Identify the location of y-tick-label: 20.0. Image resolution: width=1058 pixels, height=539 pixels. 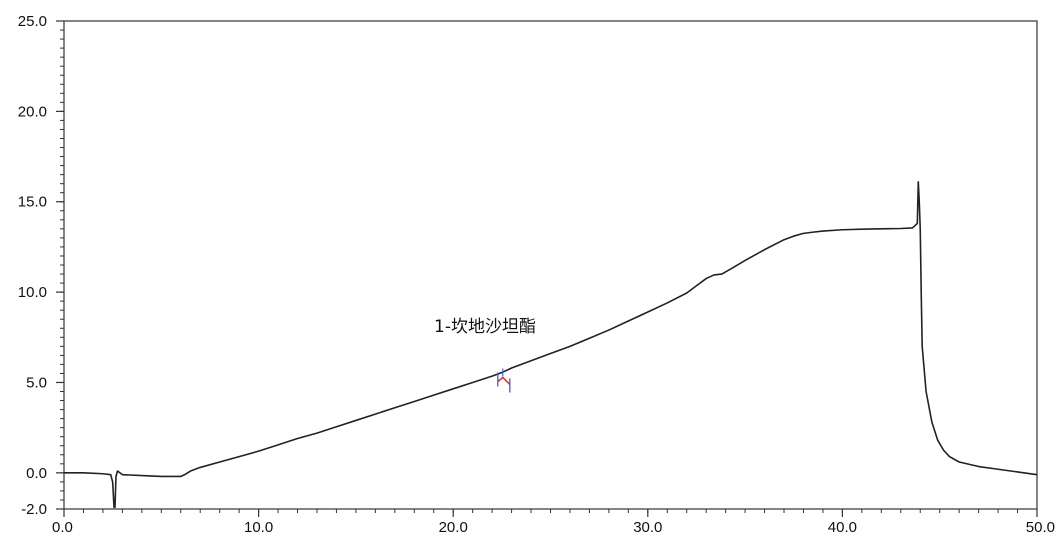
(32, 111).